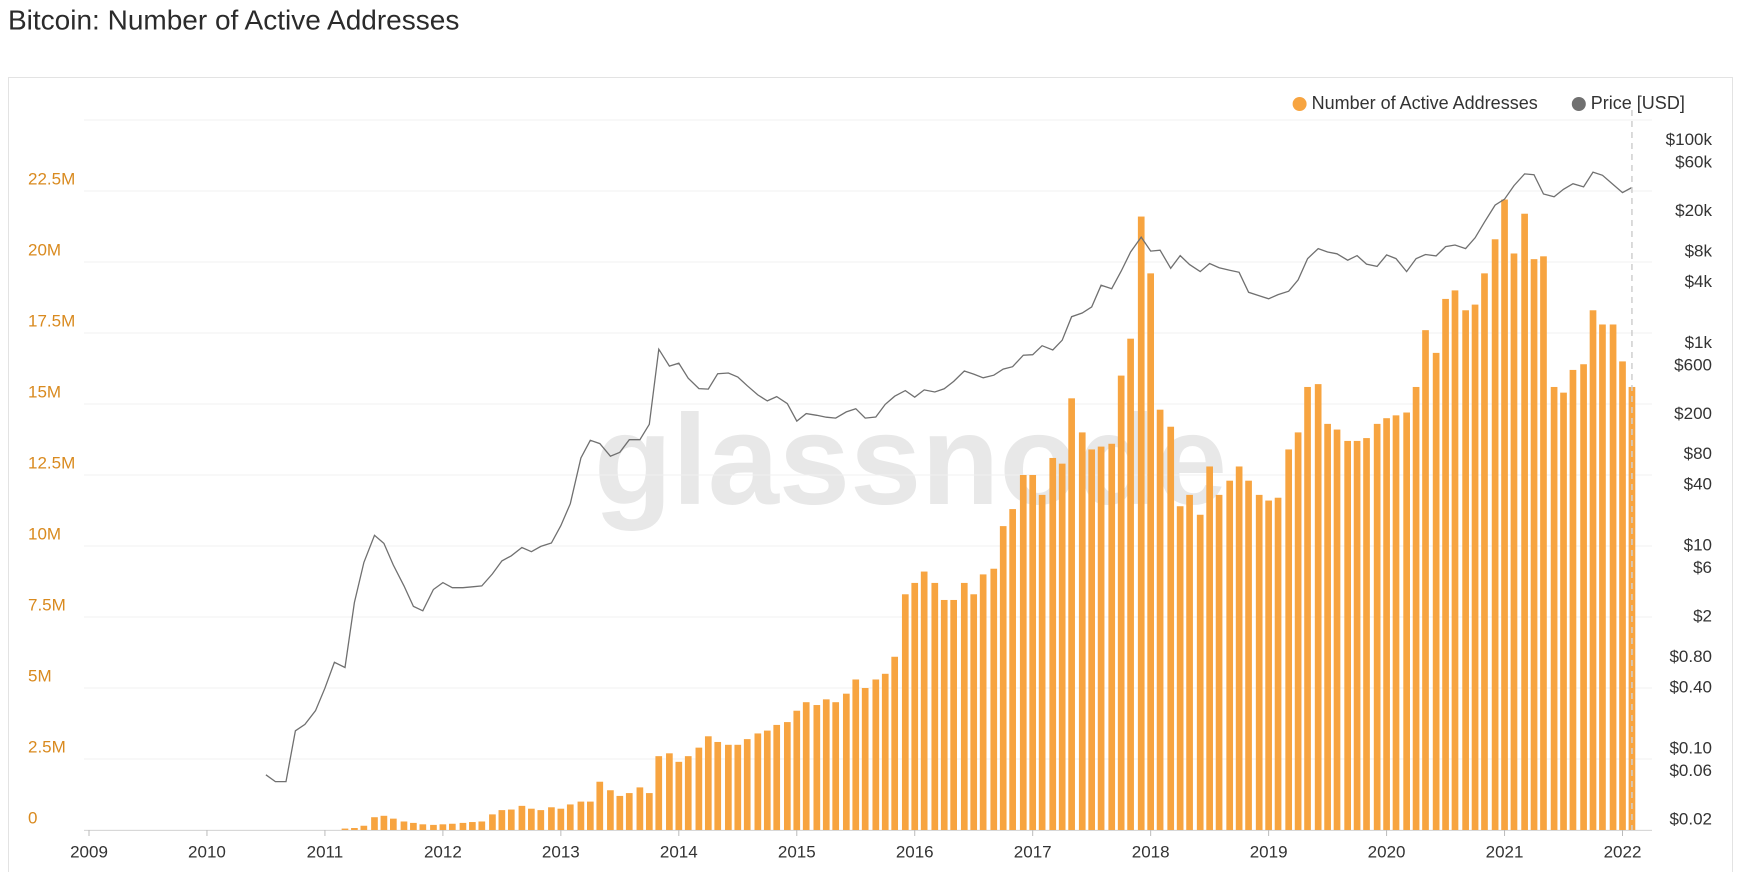 The height and width of the screenshot is (877, 1737). Describe the element at coordinates (1638, 103) in the screenshot. I see `legend-label: Price [USD]` at that location.